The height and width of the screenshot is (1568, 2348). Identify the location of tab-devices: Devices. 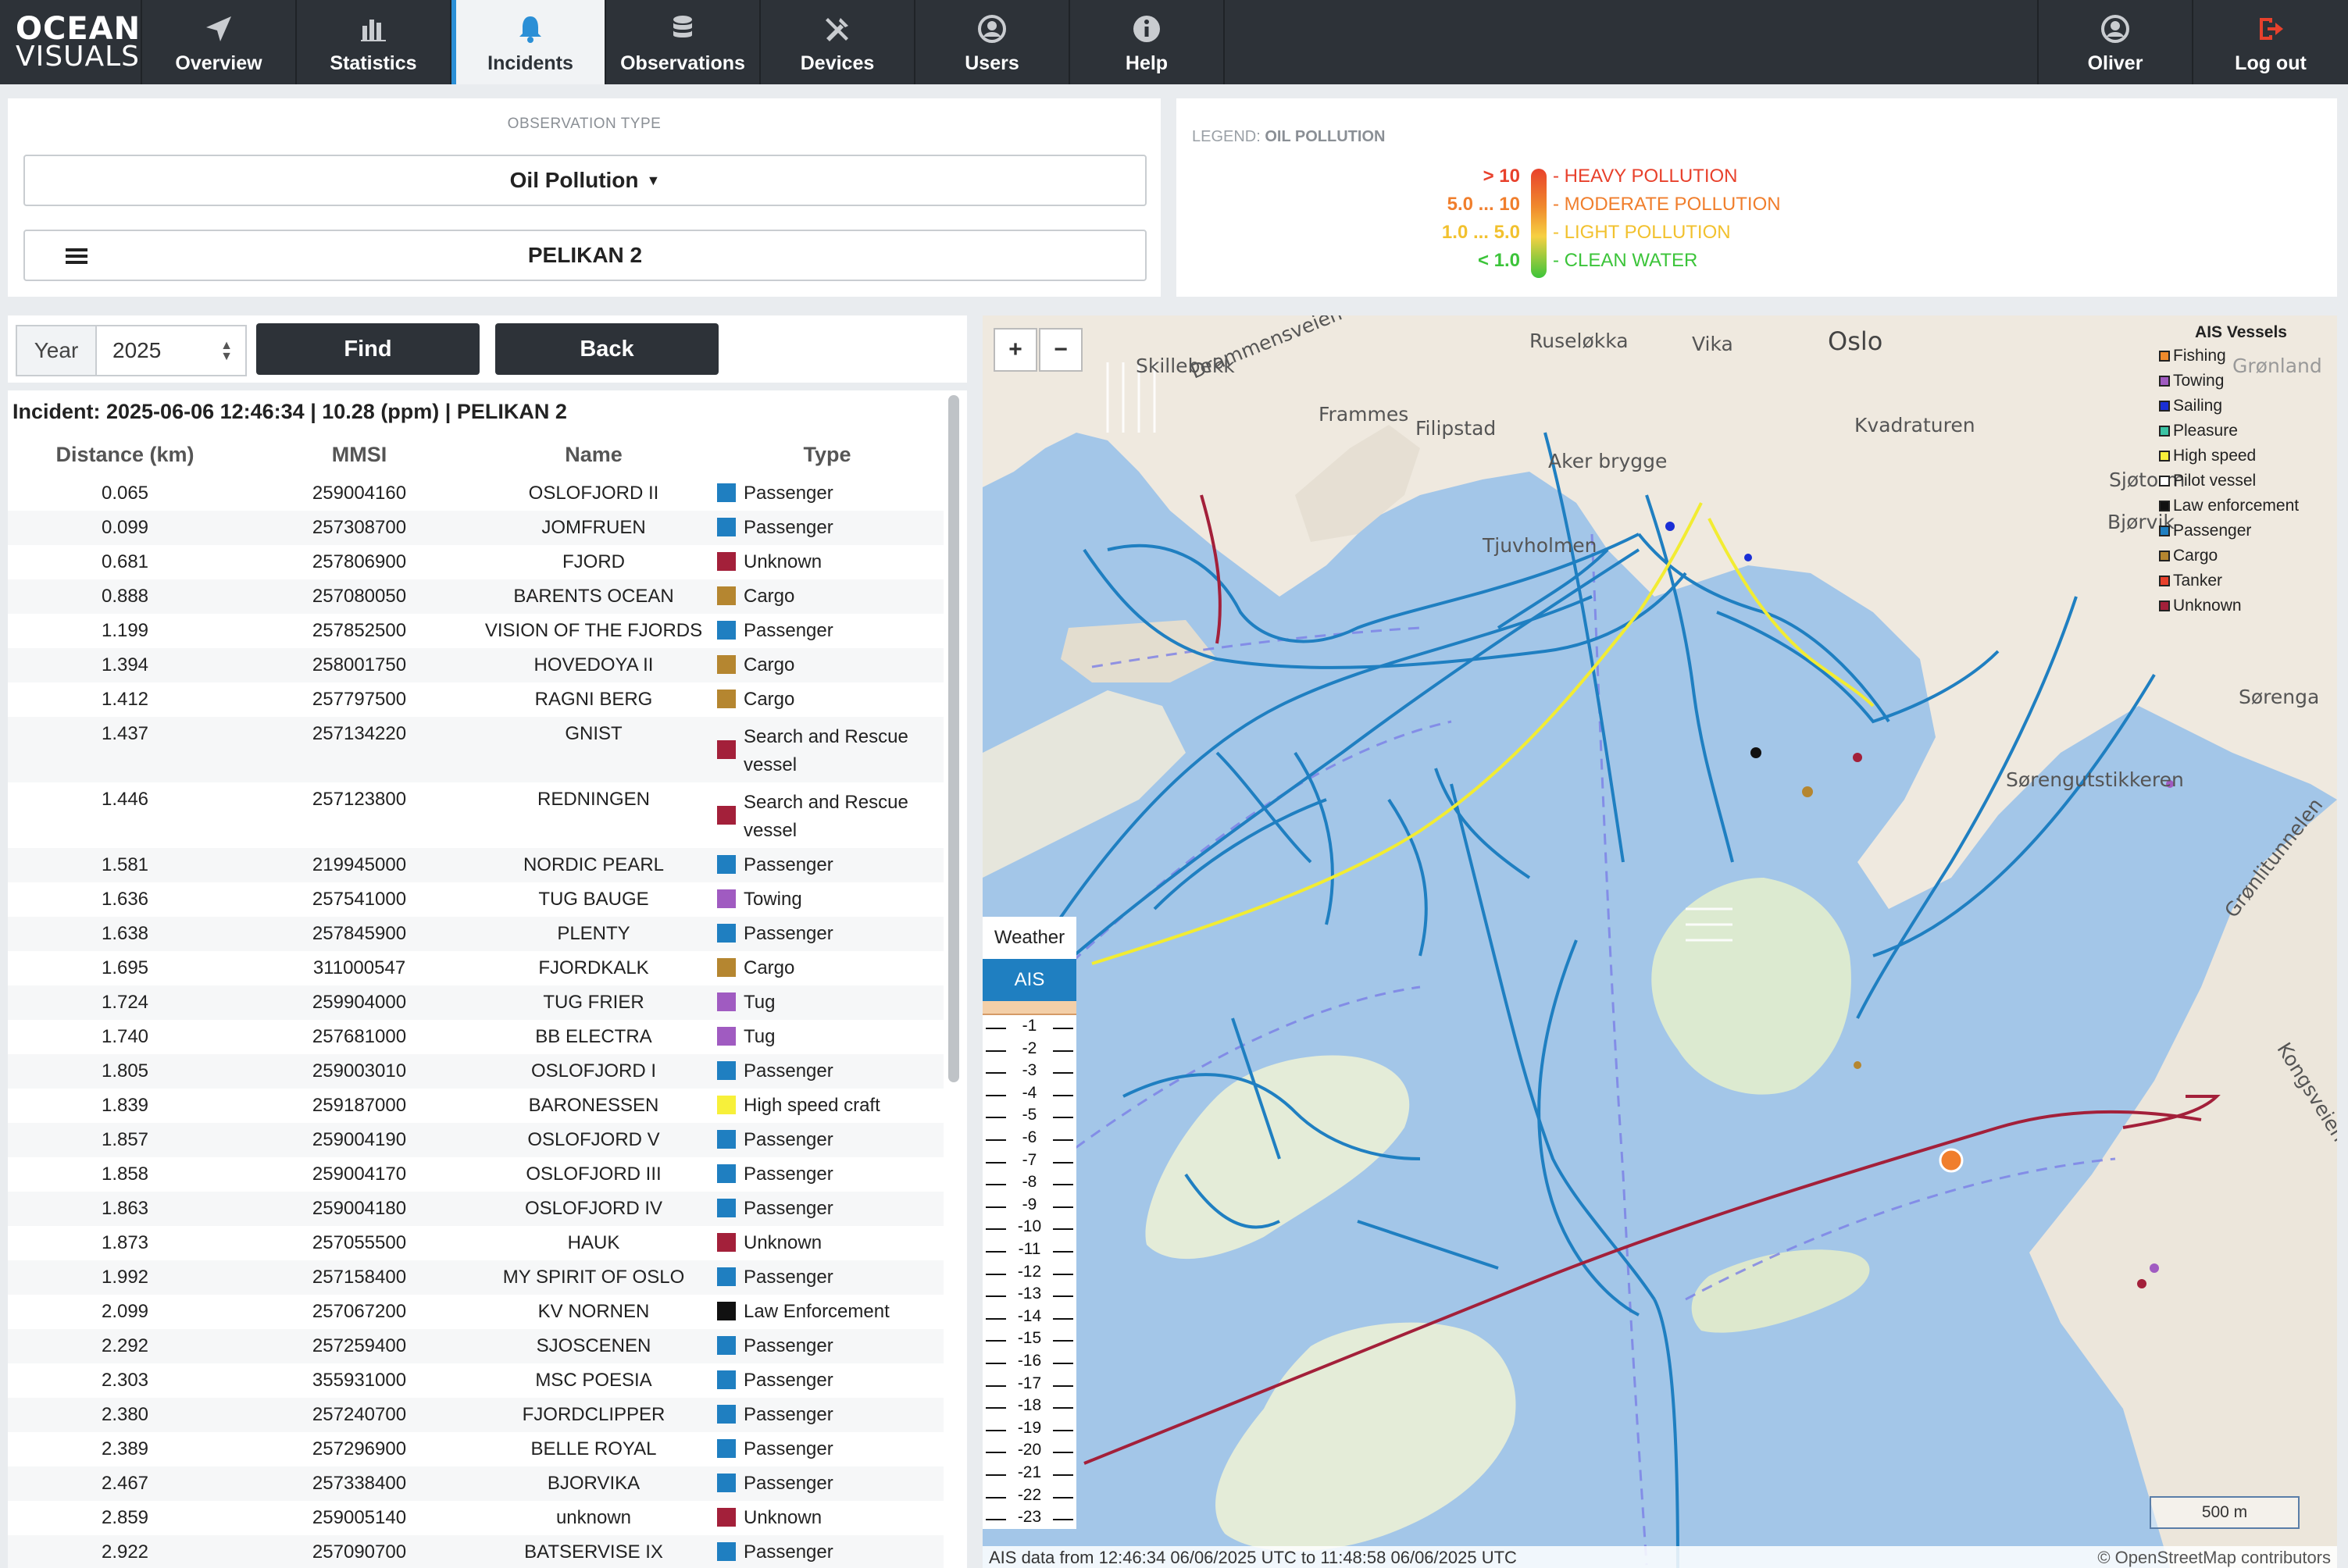
(838, 42).